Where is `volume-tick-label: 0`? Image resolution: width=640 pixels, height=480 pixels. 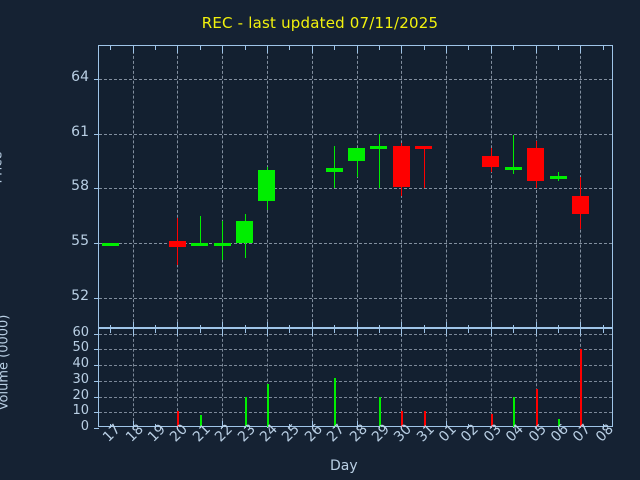
volume-tick-label: 0 is located at coordinates (84, 426).